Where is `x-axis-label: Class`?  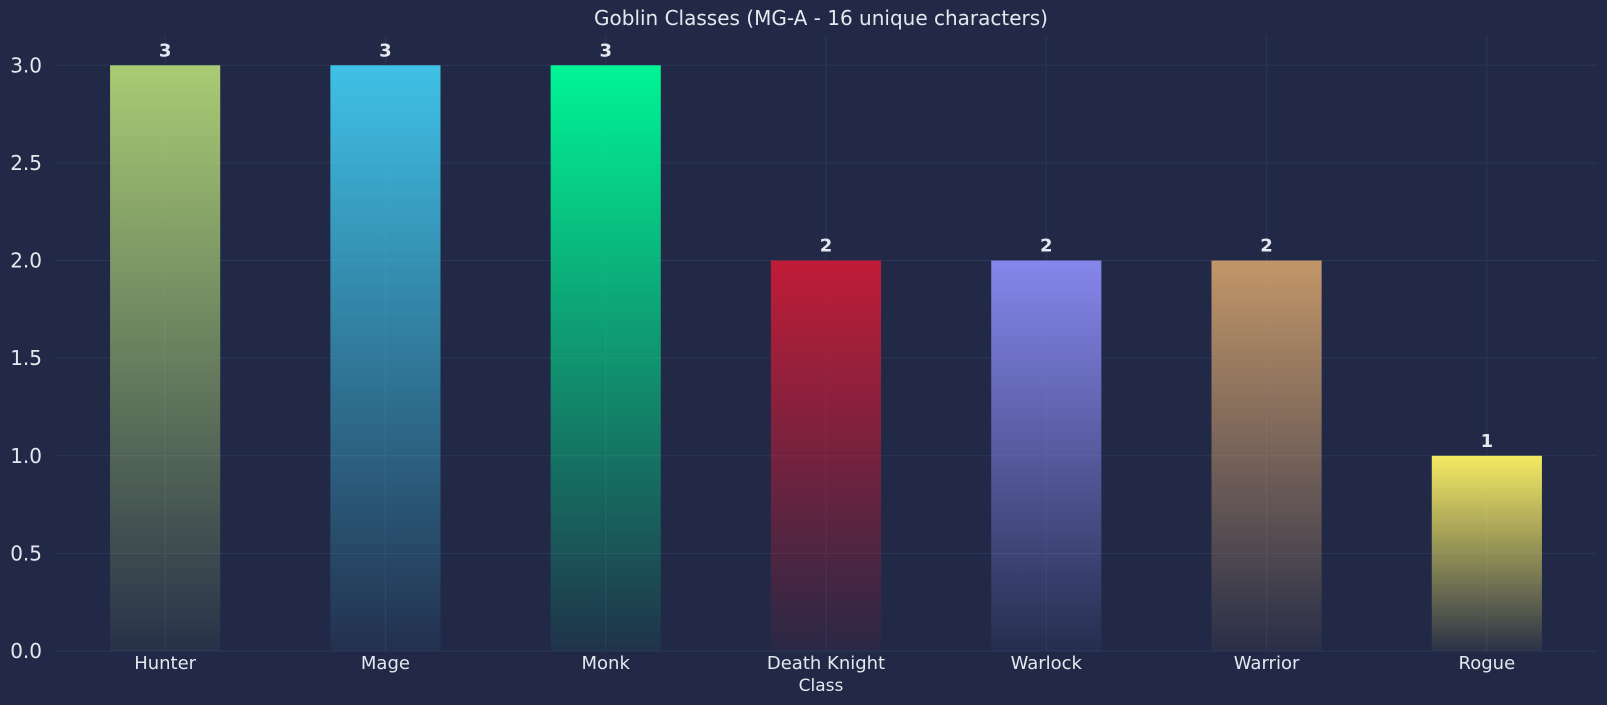
x-axis-label: Class is located at coordinates (821, 686).